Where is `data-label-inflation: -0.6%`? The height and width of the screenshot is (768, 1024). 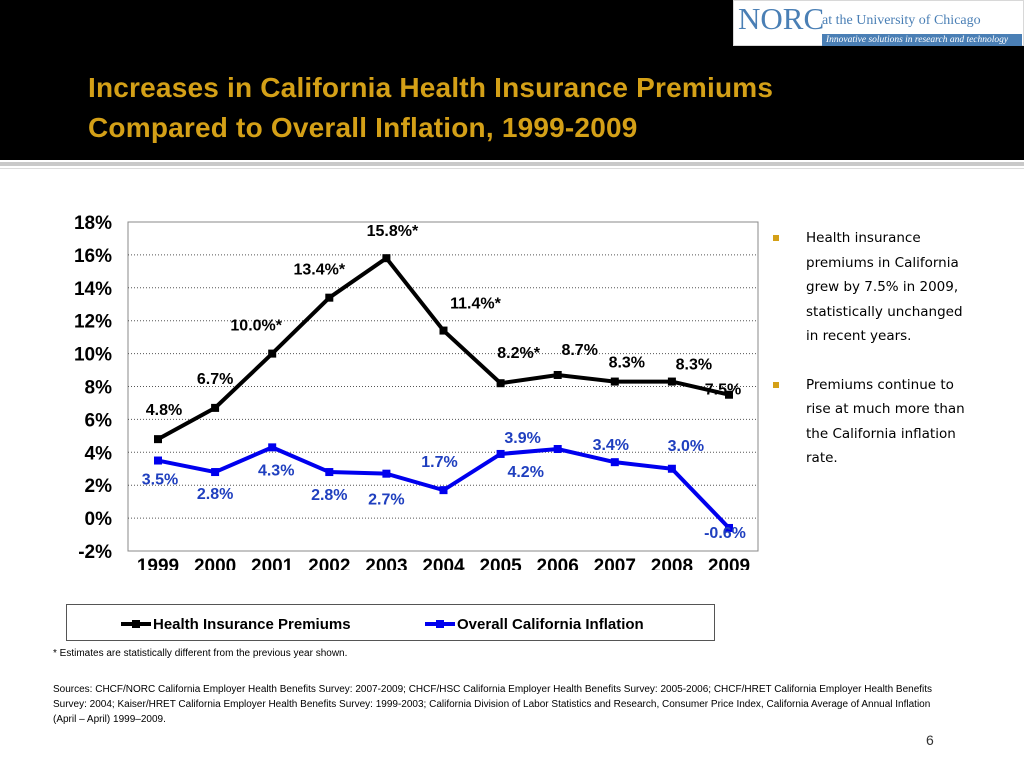
data-label-inflation: -0.6% is located at coordinates (725, 533).